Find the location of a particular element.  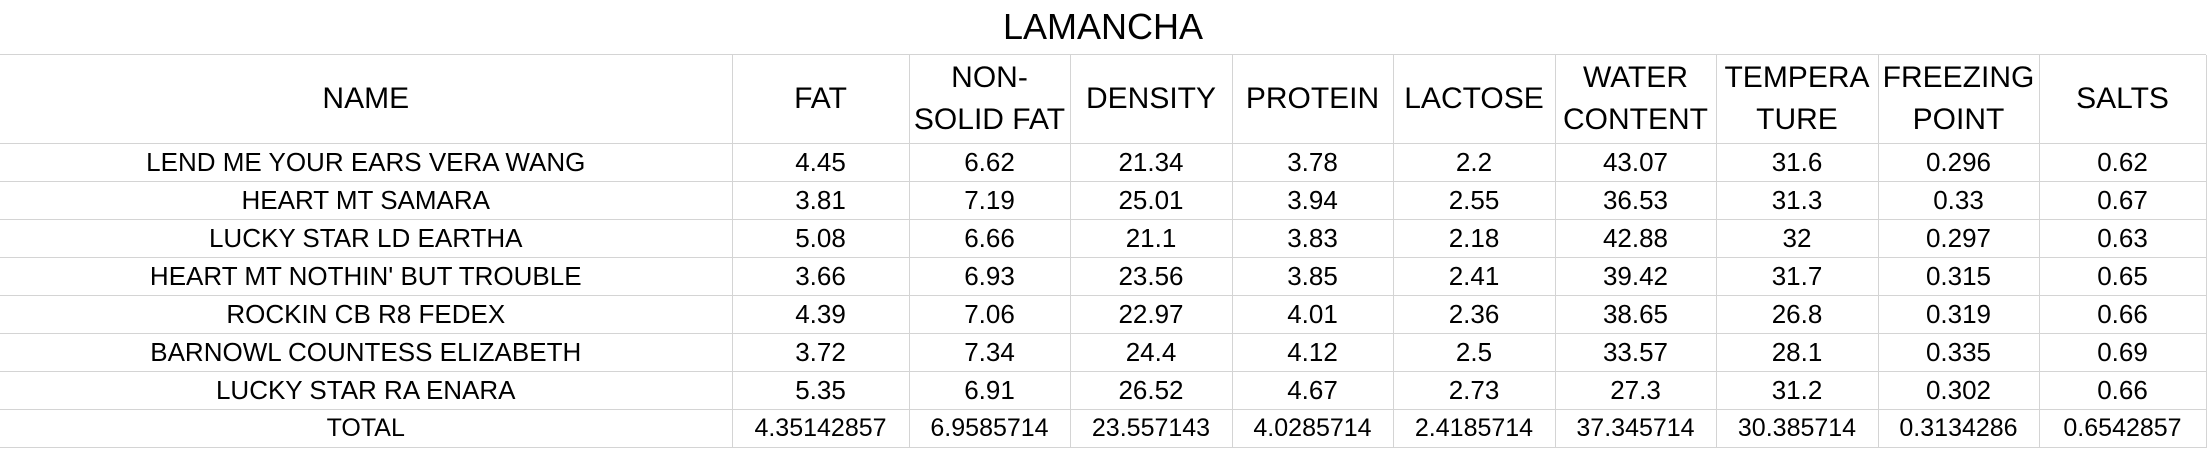

cell-name: LUCKY STAR LD EARTHA is located at coordinates (366, 238).